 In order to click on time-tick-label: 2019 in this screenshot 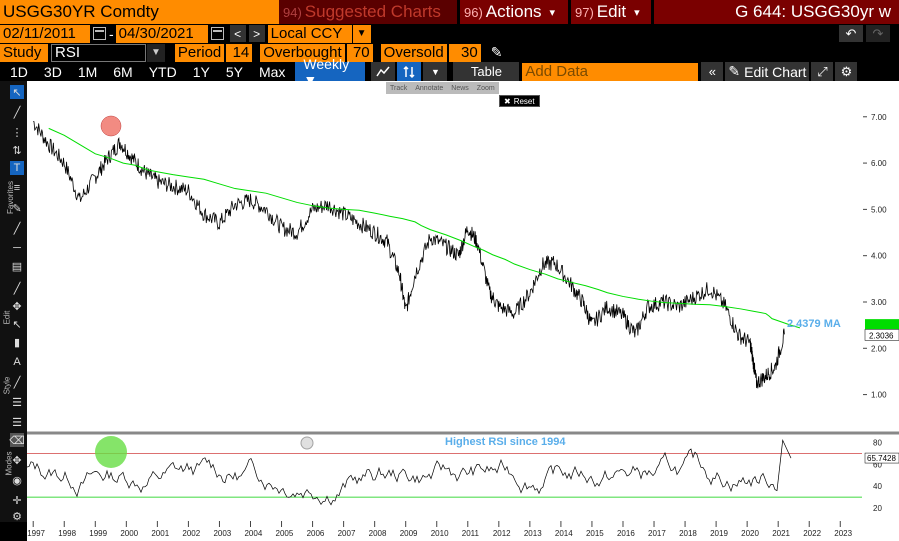, I will do `click(719, 533)`.